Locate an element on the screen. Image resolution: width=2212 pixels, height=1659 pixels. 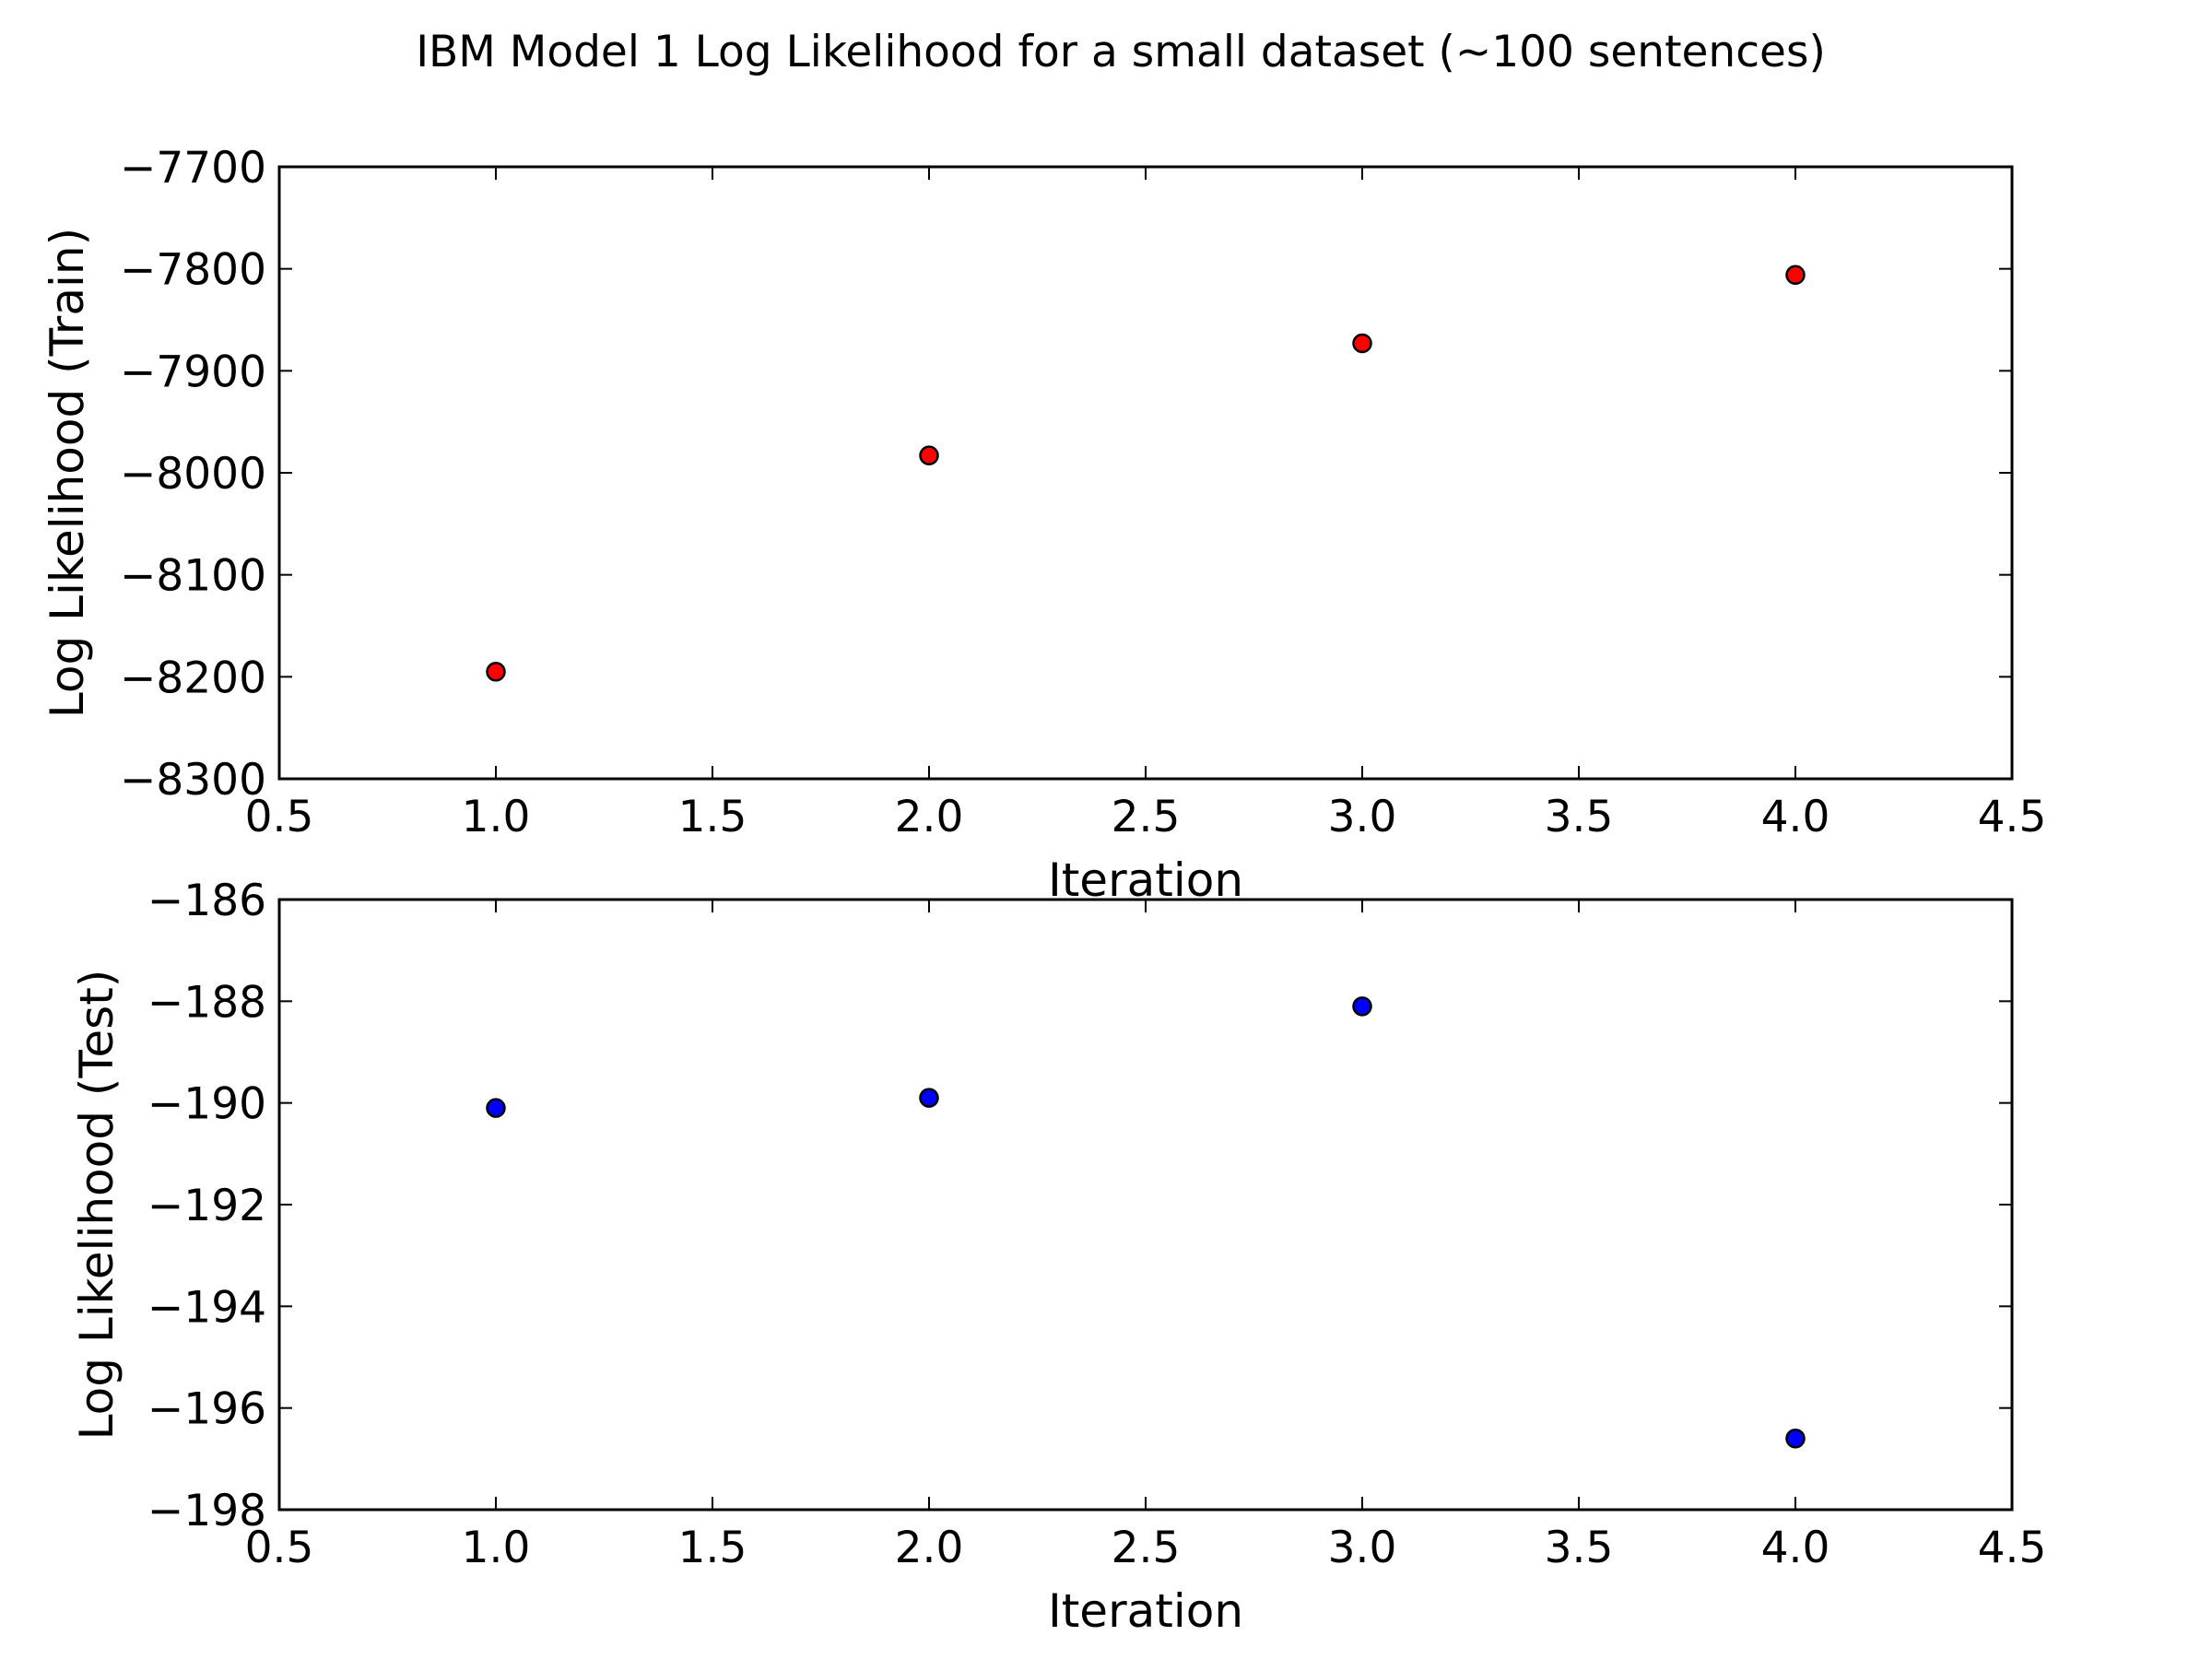
y-tick-label: −7900 is located at coordinates (193, 372).